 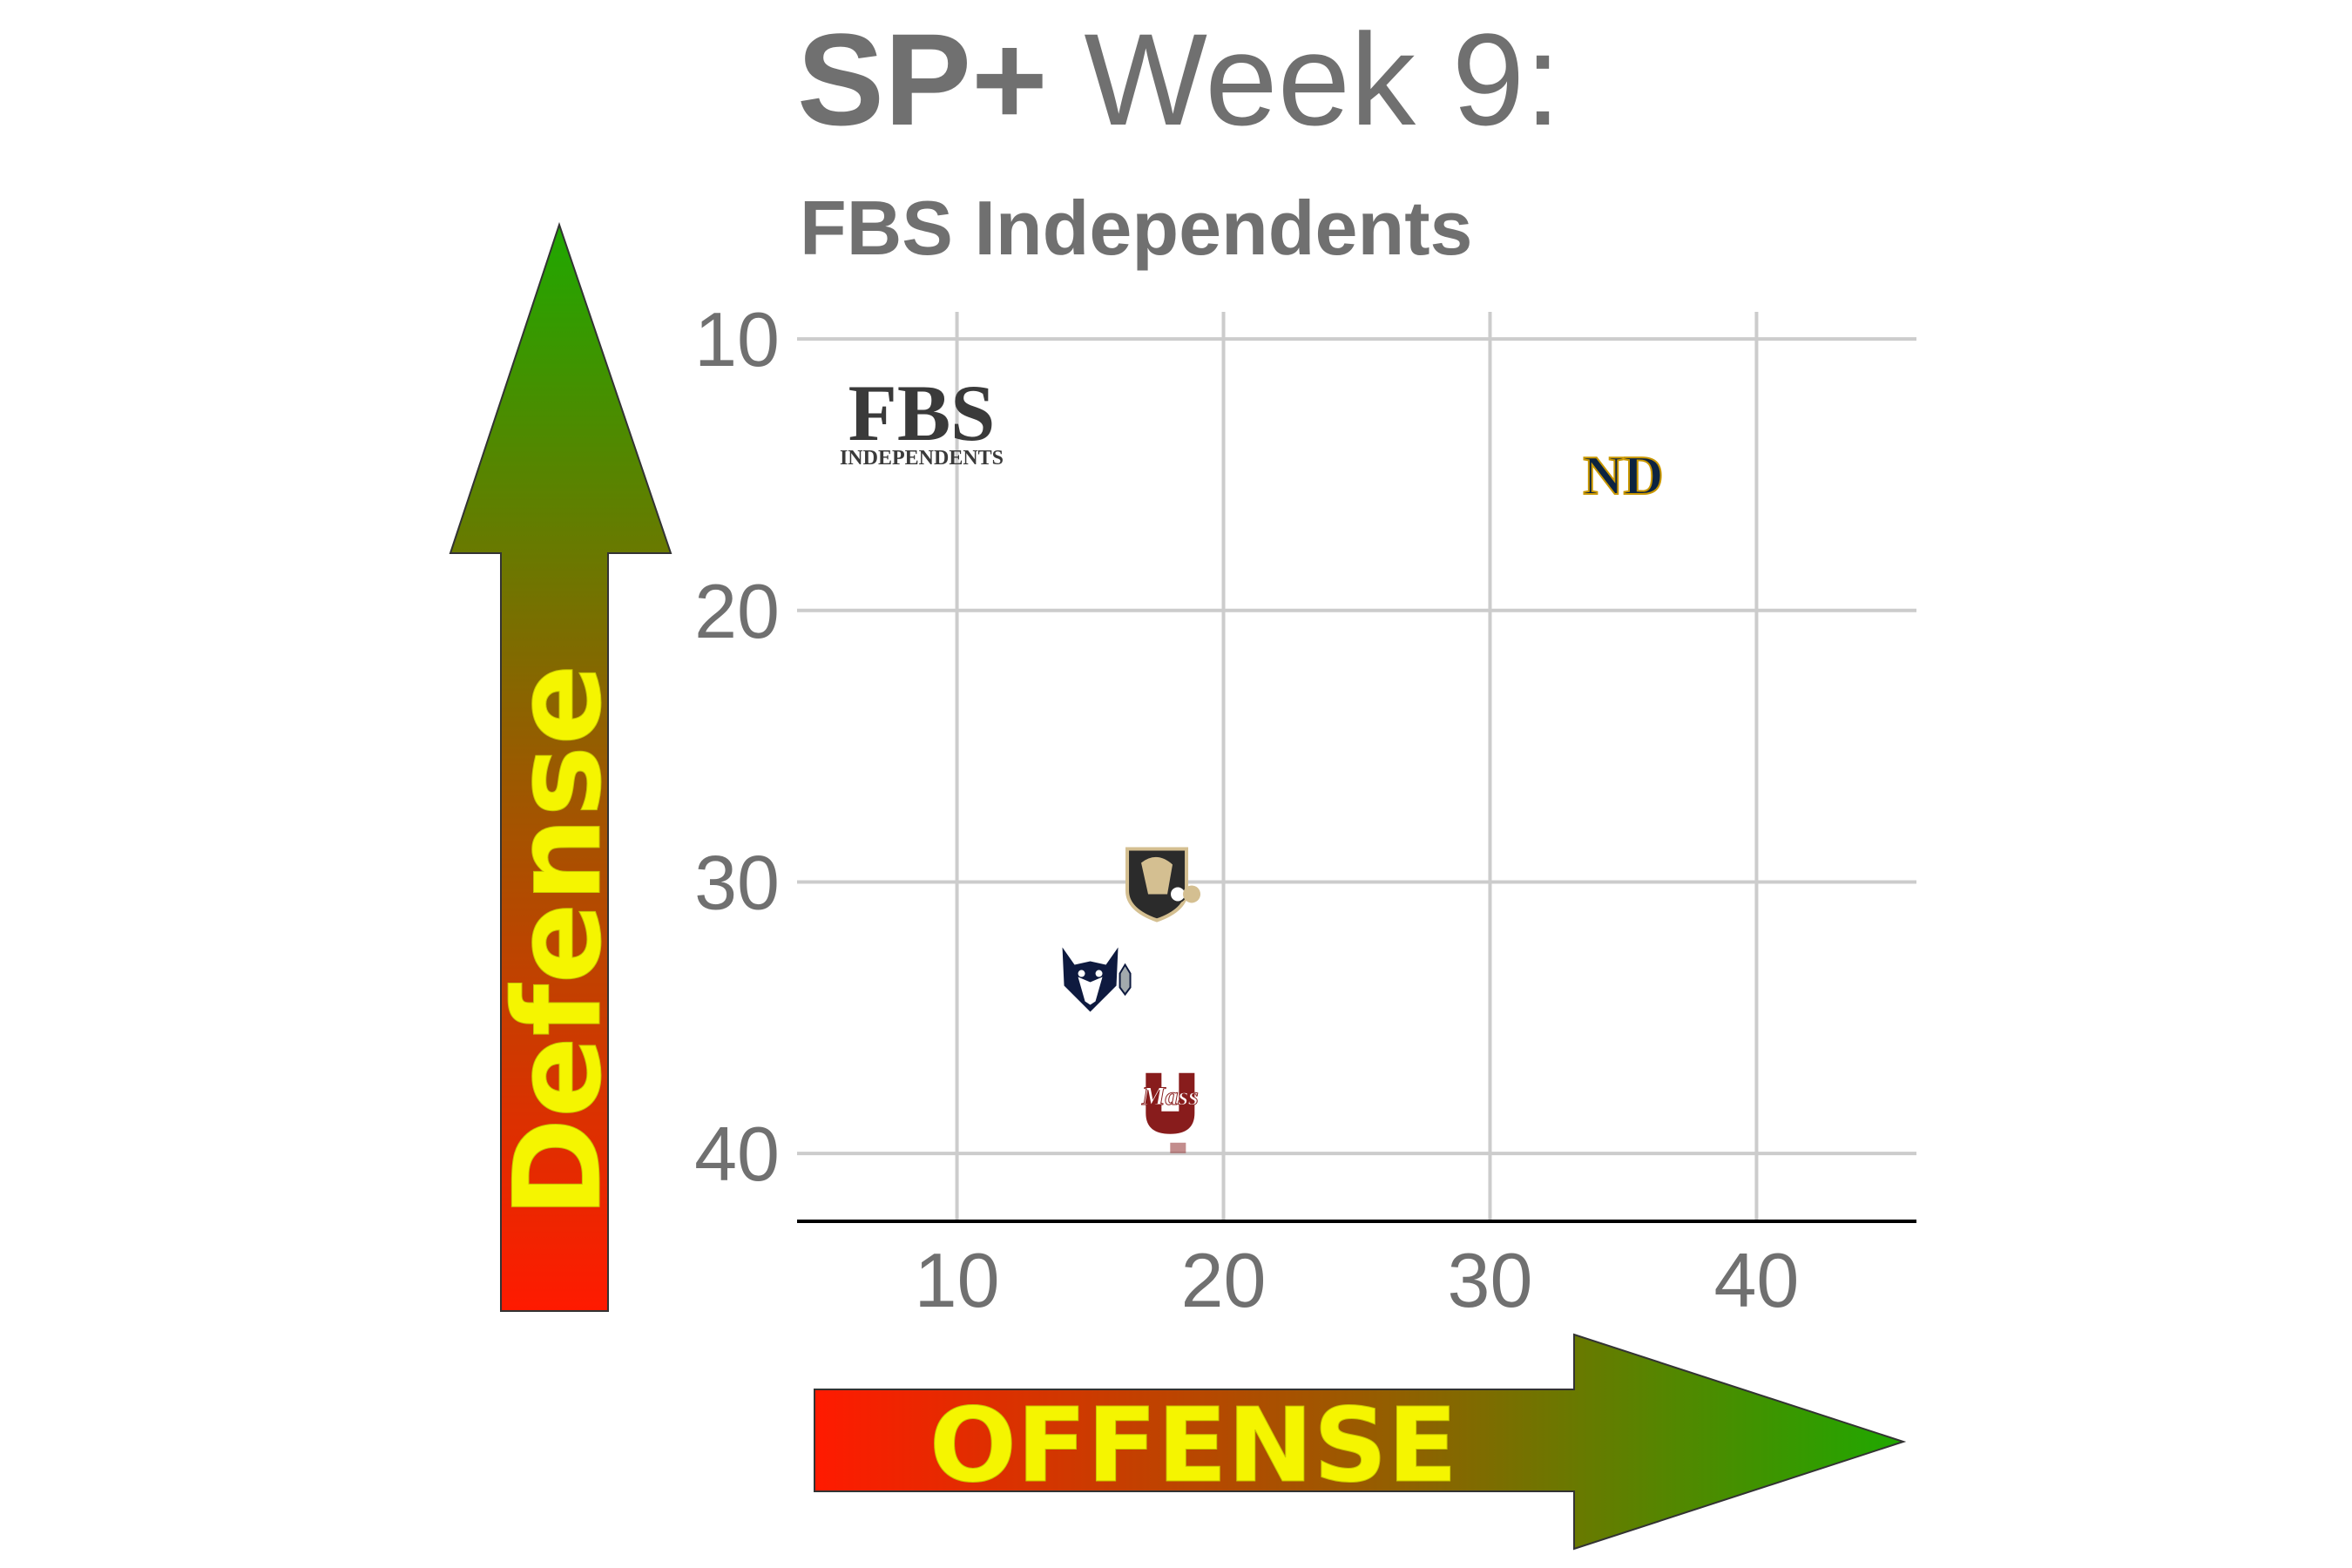 I want to click on defense-label: Defense, so click(x=558, y=941).